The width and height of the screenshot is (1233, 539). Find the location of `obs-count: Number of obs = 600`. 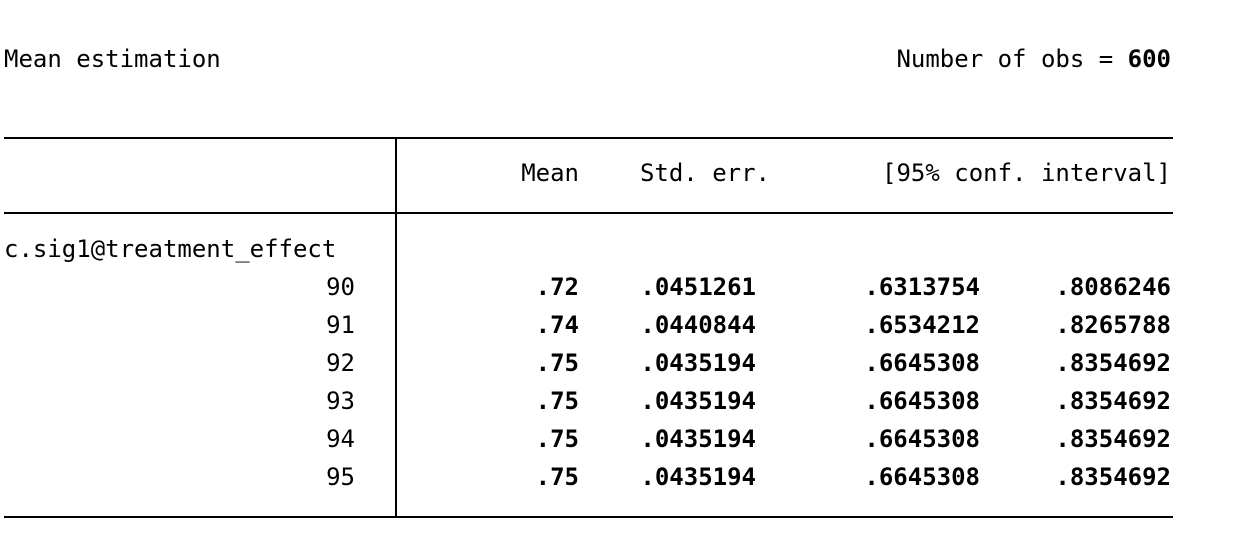

obs-count: Number of obs = 600 is located at coordinates (965, 59).